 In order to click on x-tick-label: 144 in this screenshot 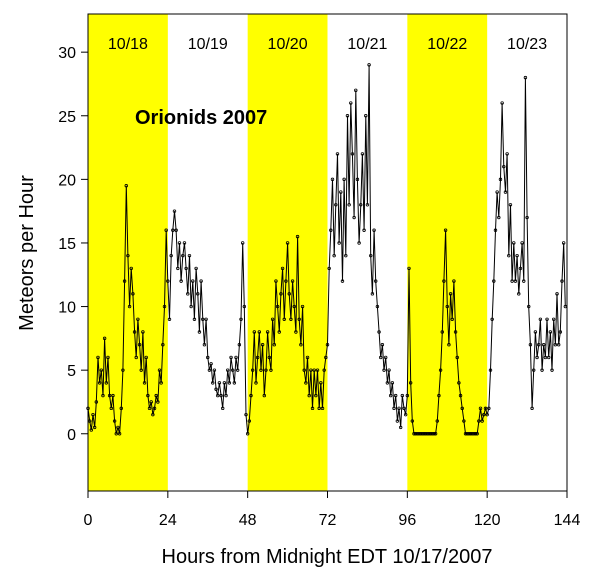, I will do `click(567, 520)`.